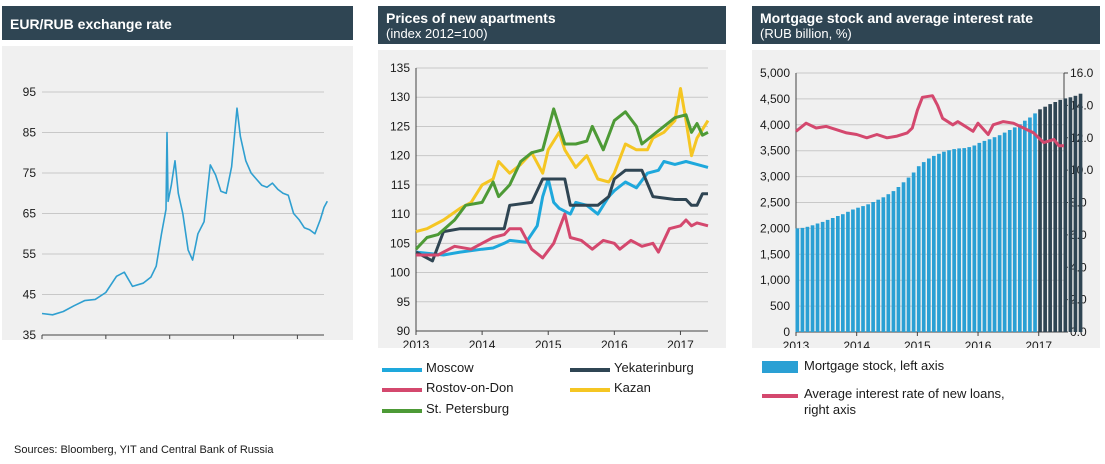 This screenshot has width=1105, height=464. What do you see at coordinates (400, 156) in the screenshot?
I see `y-tick-label: 120` at bounding box center [400, 156].